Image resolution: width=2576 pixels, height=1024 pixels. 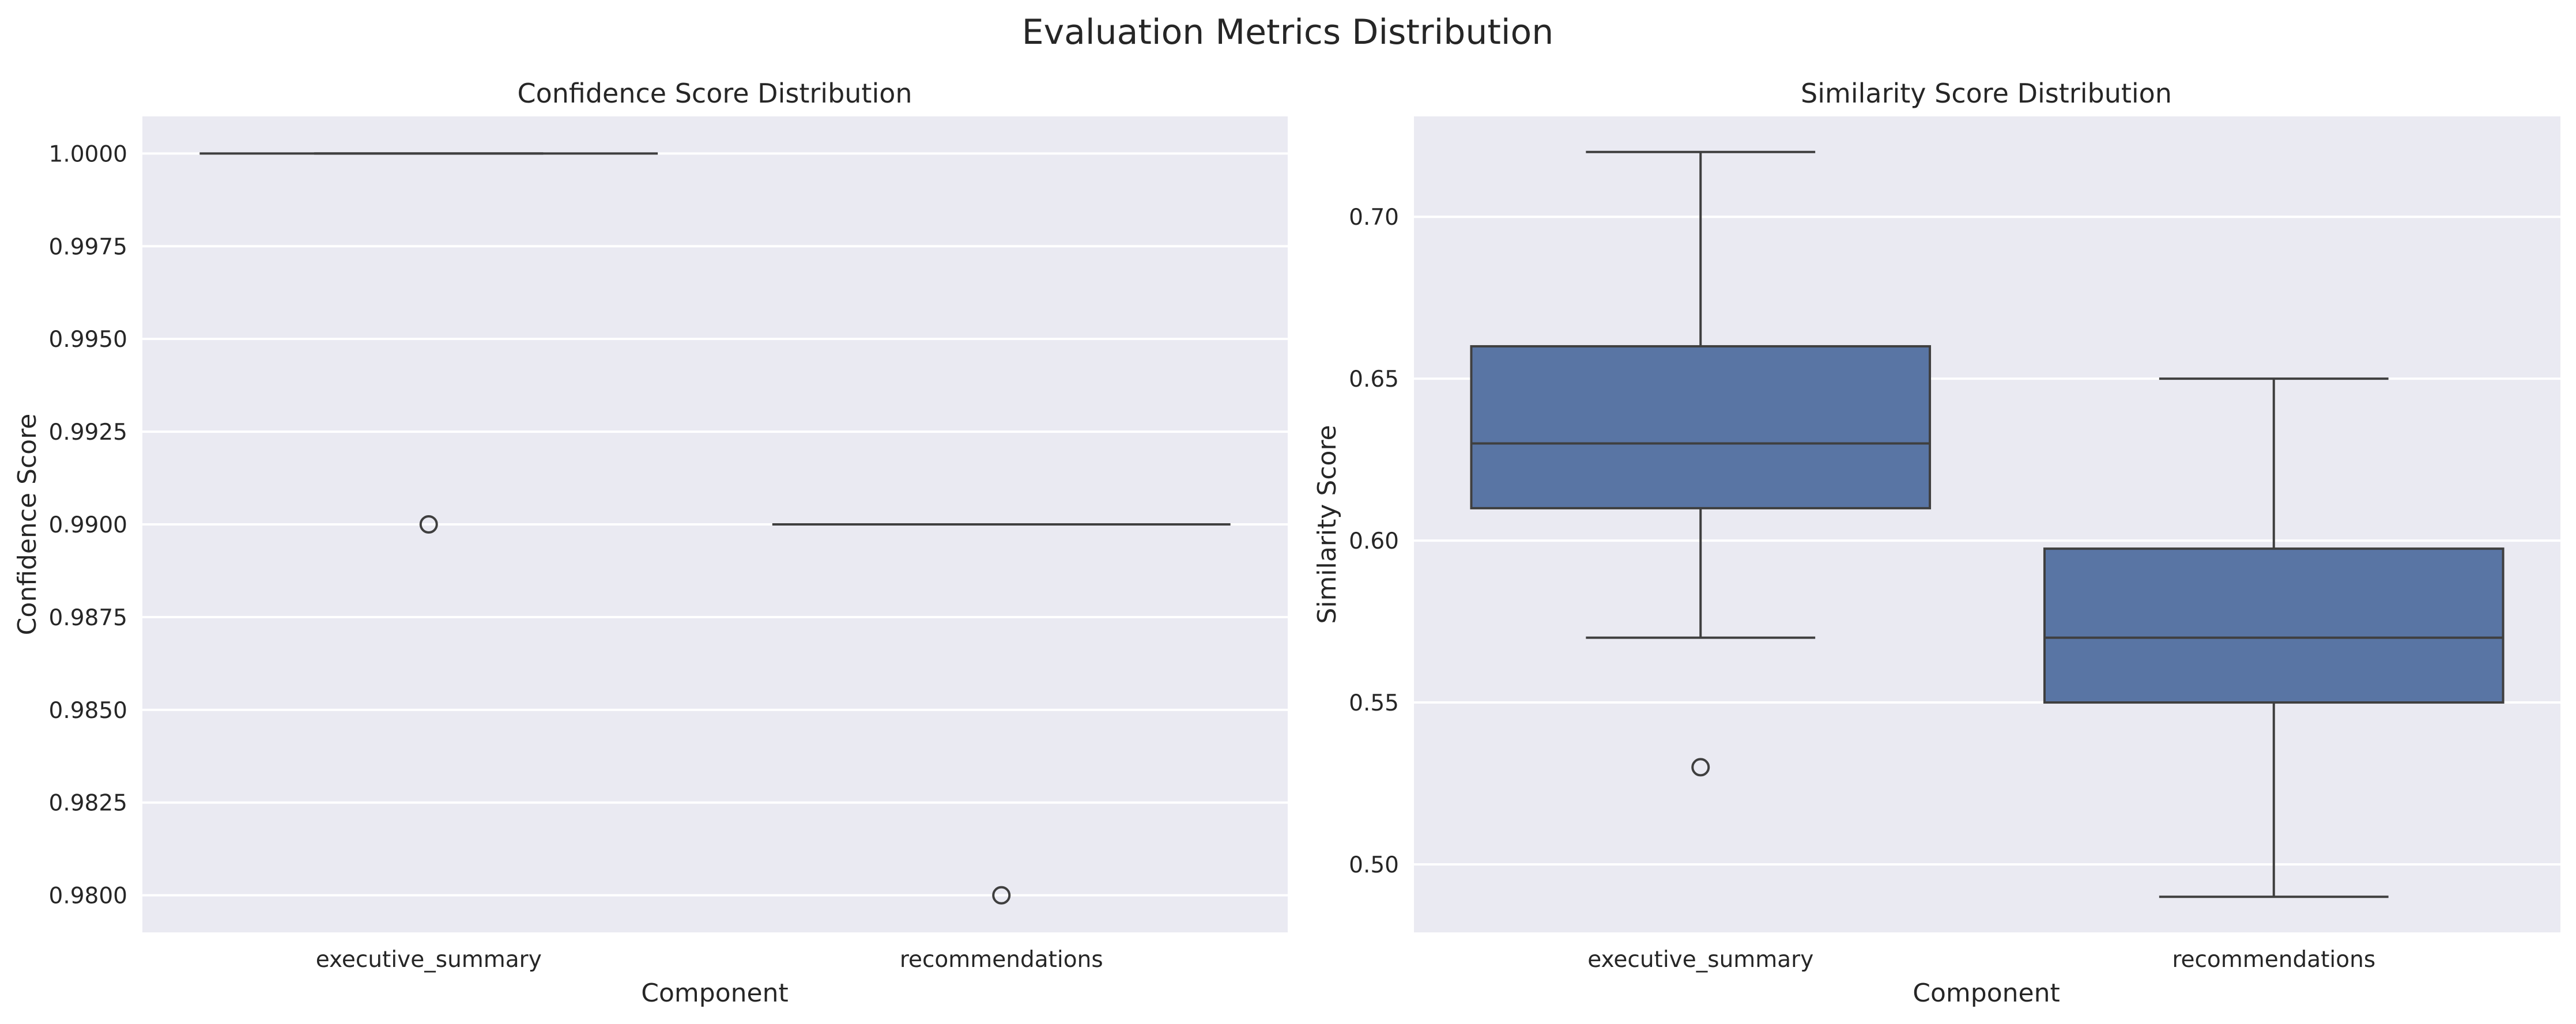 What do you see at coordinates (88, 525) in the screenshot?
I see `y-tick-label: 0.9900` at bounding box center [88, 525].